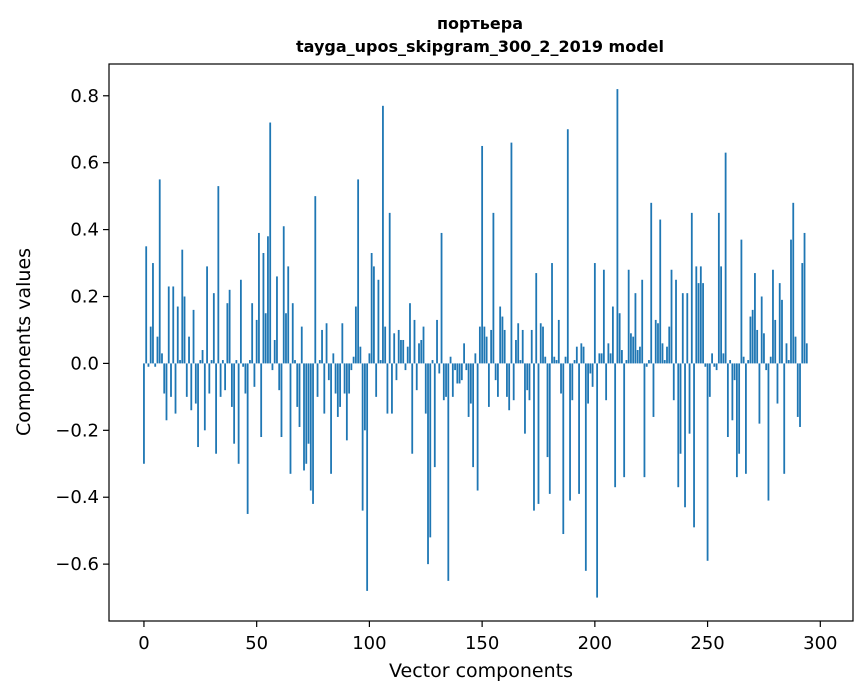 The width and height of the screenshot is (867, 696). Describe the element at coordinates (82, 330) in the screenshot. I see `y-axis: −0.6 −0.4 −0.2 0.0 0.2 0.4 0.6 0.8` at that location.